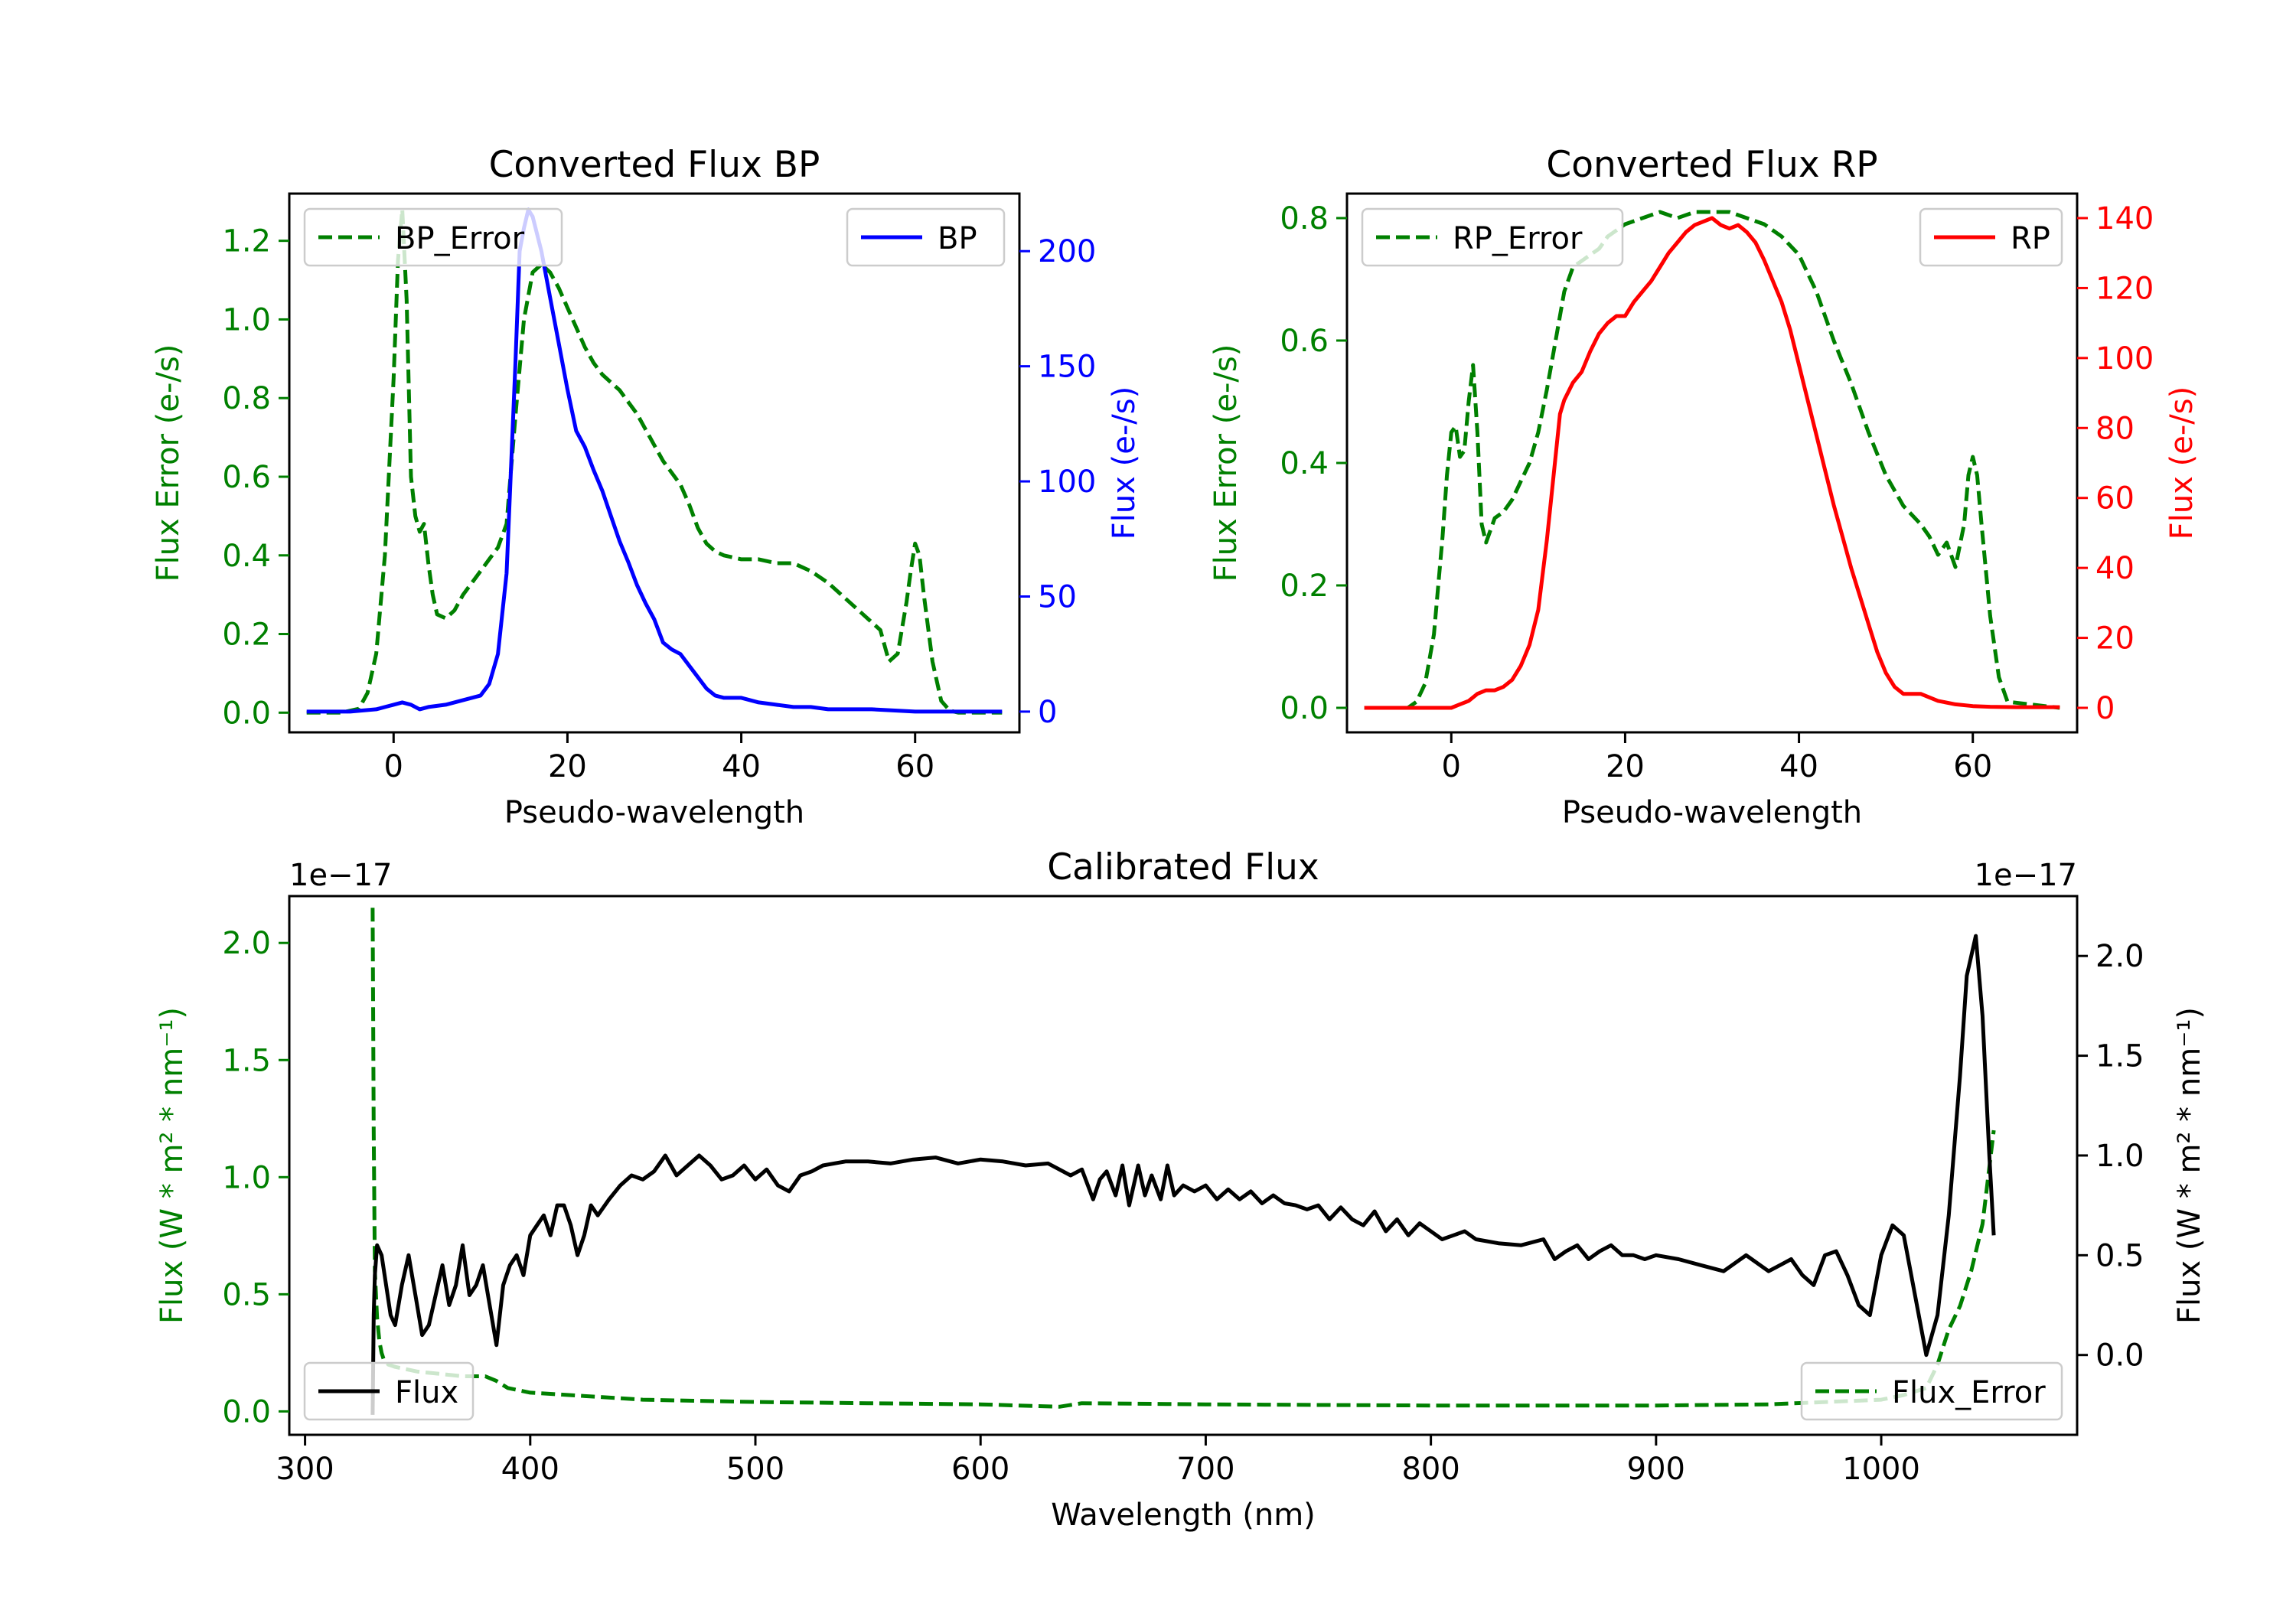 This screenshot has height=1607, width=2296. What do you see at coordinates (755, 1470) in the screenshot?
I see `x-tick-label: 500` at bounding box center [755, 1470].